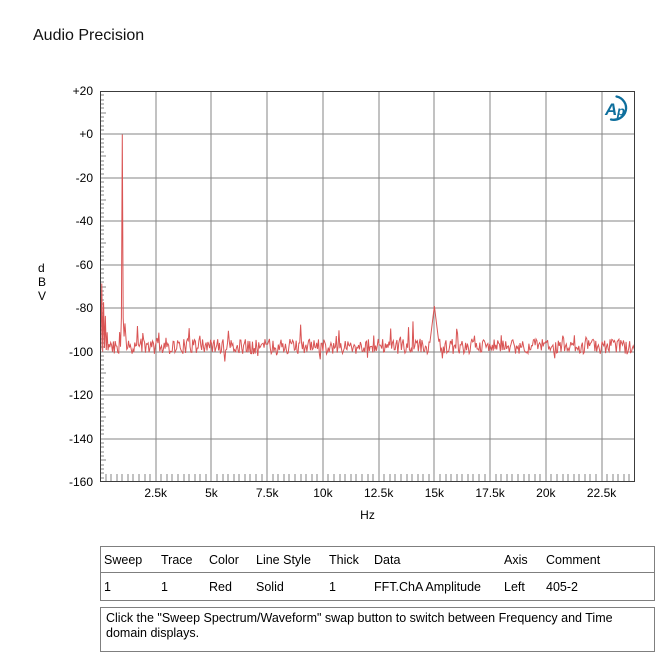 This screenshot has height=661, width=672. Describe the element at coordinates (41, 268) in the screenshot. I see `y-unit-letter: d` at that location.